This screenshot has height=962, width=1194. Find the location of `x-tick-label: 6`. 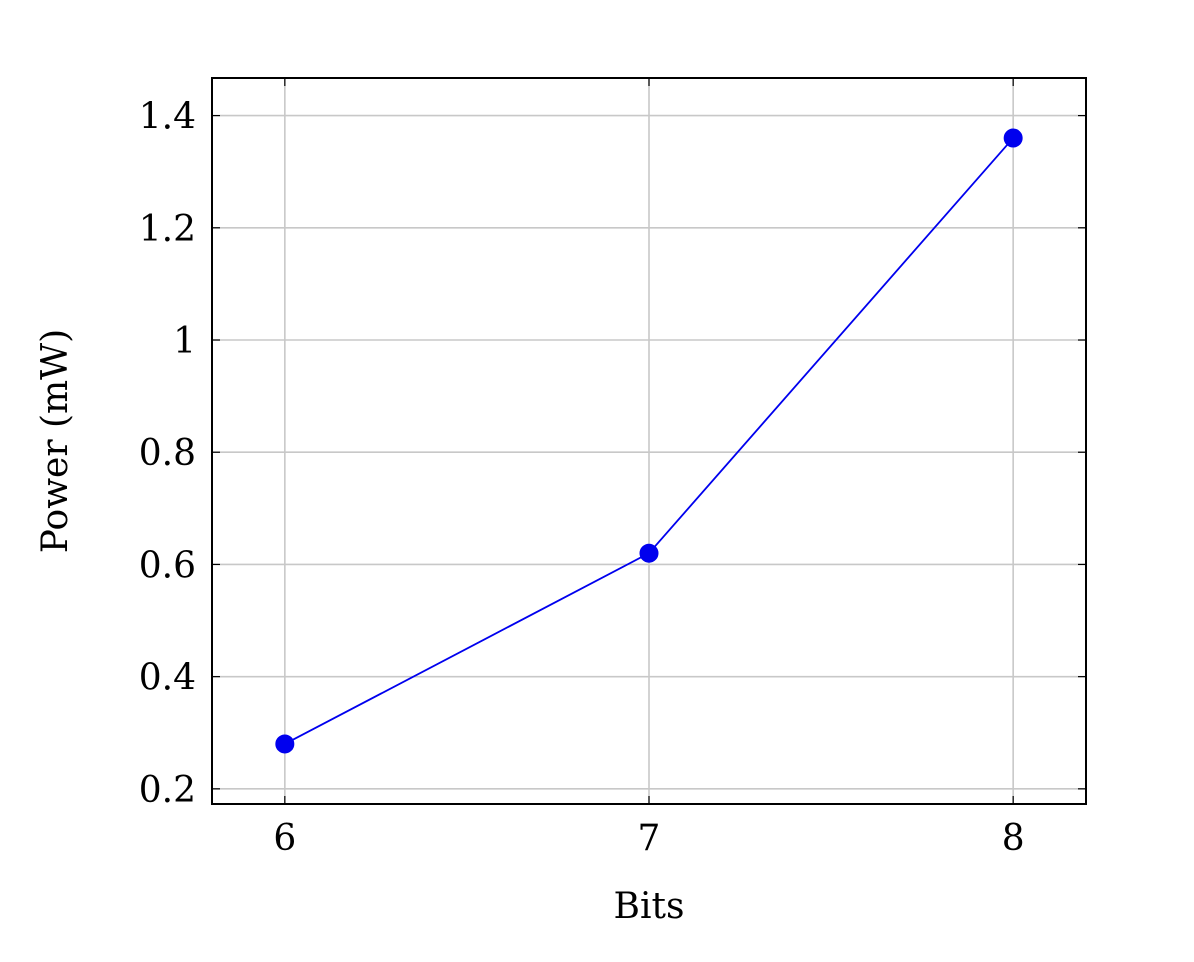

x-tick-label: 6 is located at coordinates (284, 838).